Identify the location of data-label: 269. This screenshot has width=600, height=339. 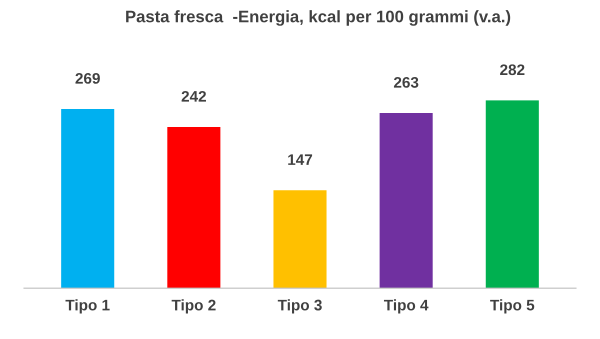
(87, 78).